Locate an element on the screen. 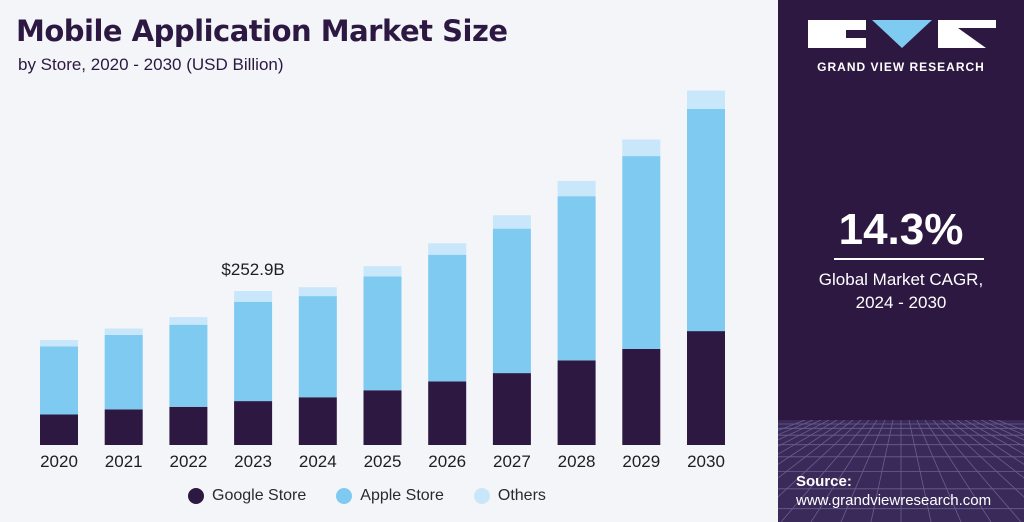 This screenshot has width=1024, height=522. grand-view-research-logo is located at coordinates (902, 34).